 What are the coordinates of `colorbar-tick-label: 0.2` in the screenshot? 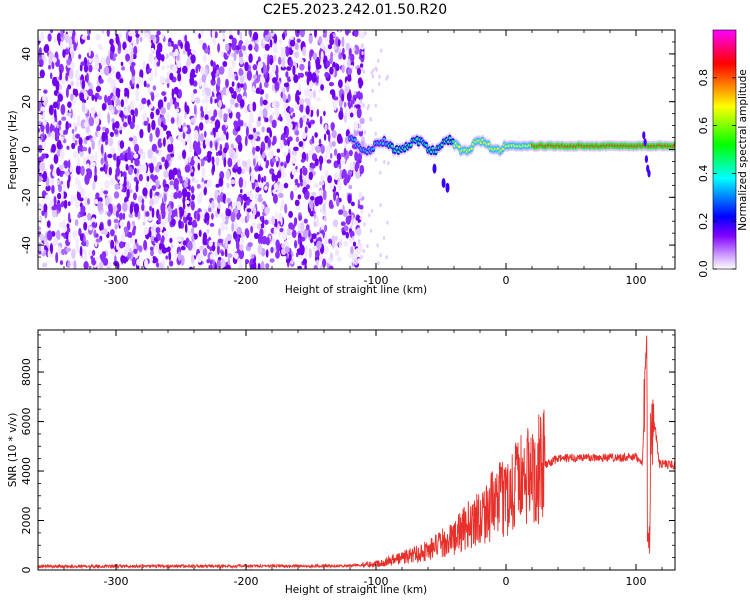 It's located at (703, 221).